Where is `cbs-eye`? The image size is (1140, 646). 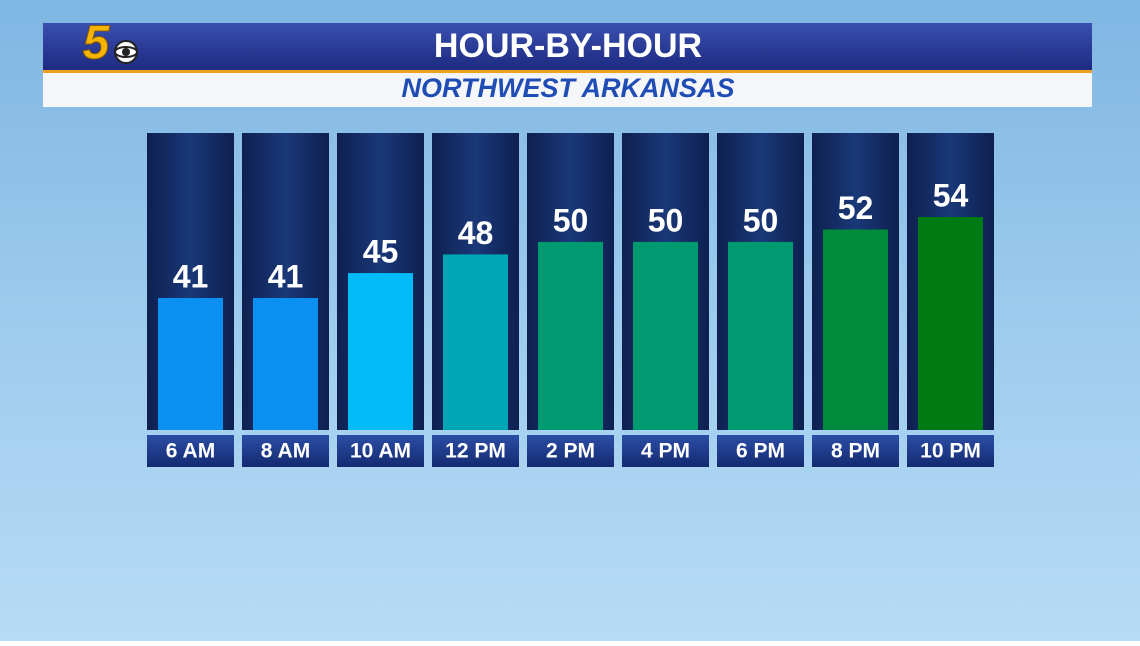
cbs-eye is located at coordinates (126, 52).